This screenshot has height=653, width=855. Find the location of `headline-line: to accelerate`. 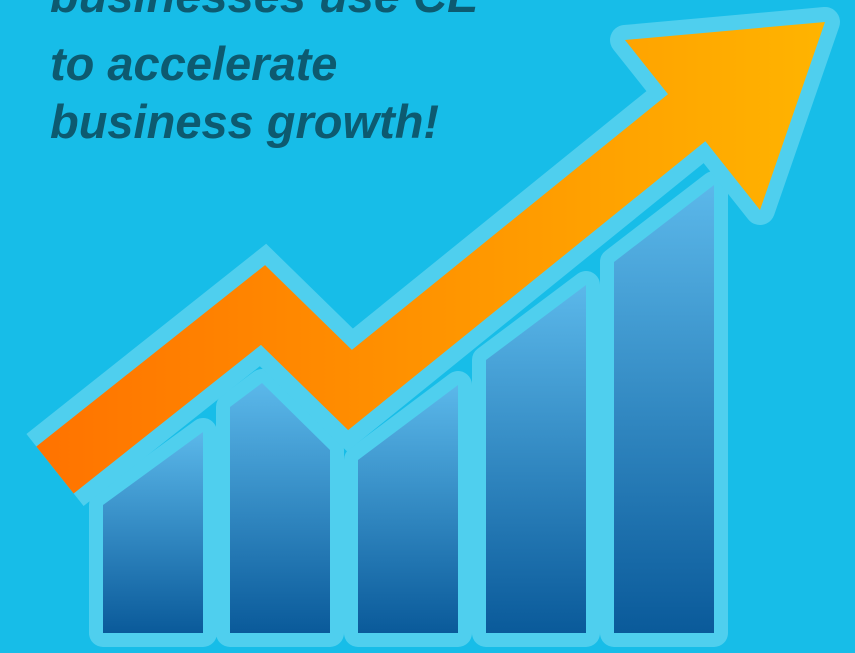

headline-line: to accelerate is located at coordinates (193, 63).